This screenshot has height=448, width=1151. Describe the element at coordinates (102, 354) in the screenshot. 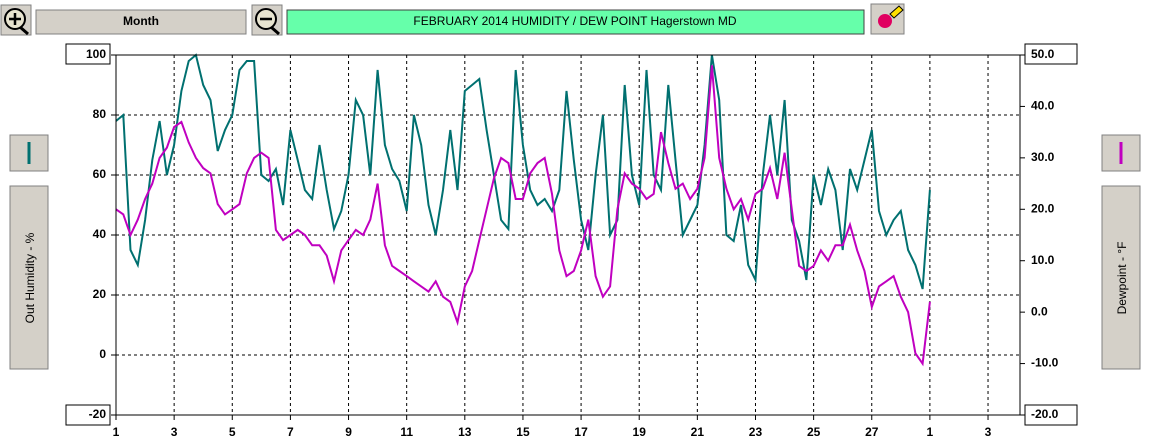

I see `y-tick-label: 0` at that location.